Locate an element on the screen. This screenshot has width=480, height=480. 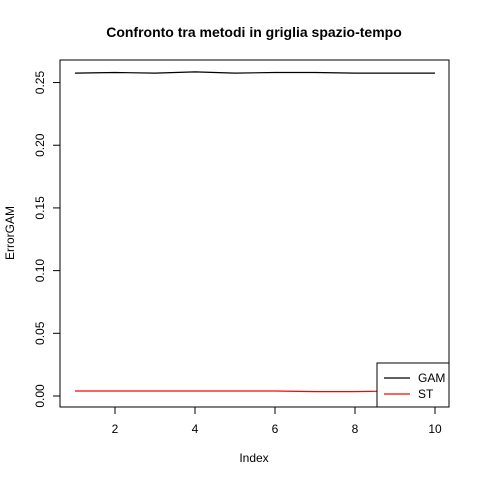
y-tick-label: 0.15 is located at coordinates (40, 208).